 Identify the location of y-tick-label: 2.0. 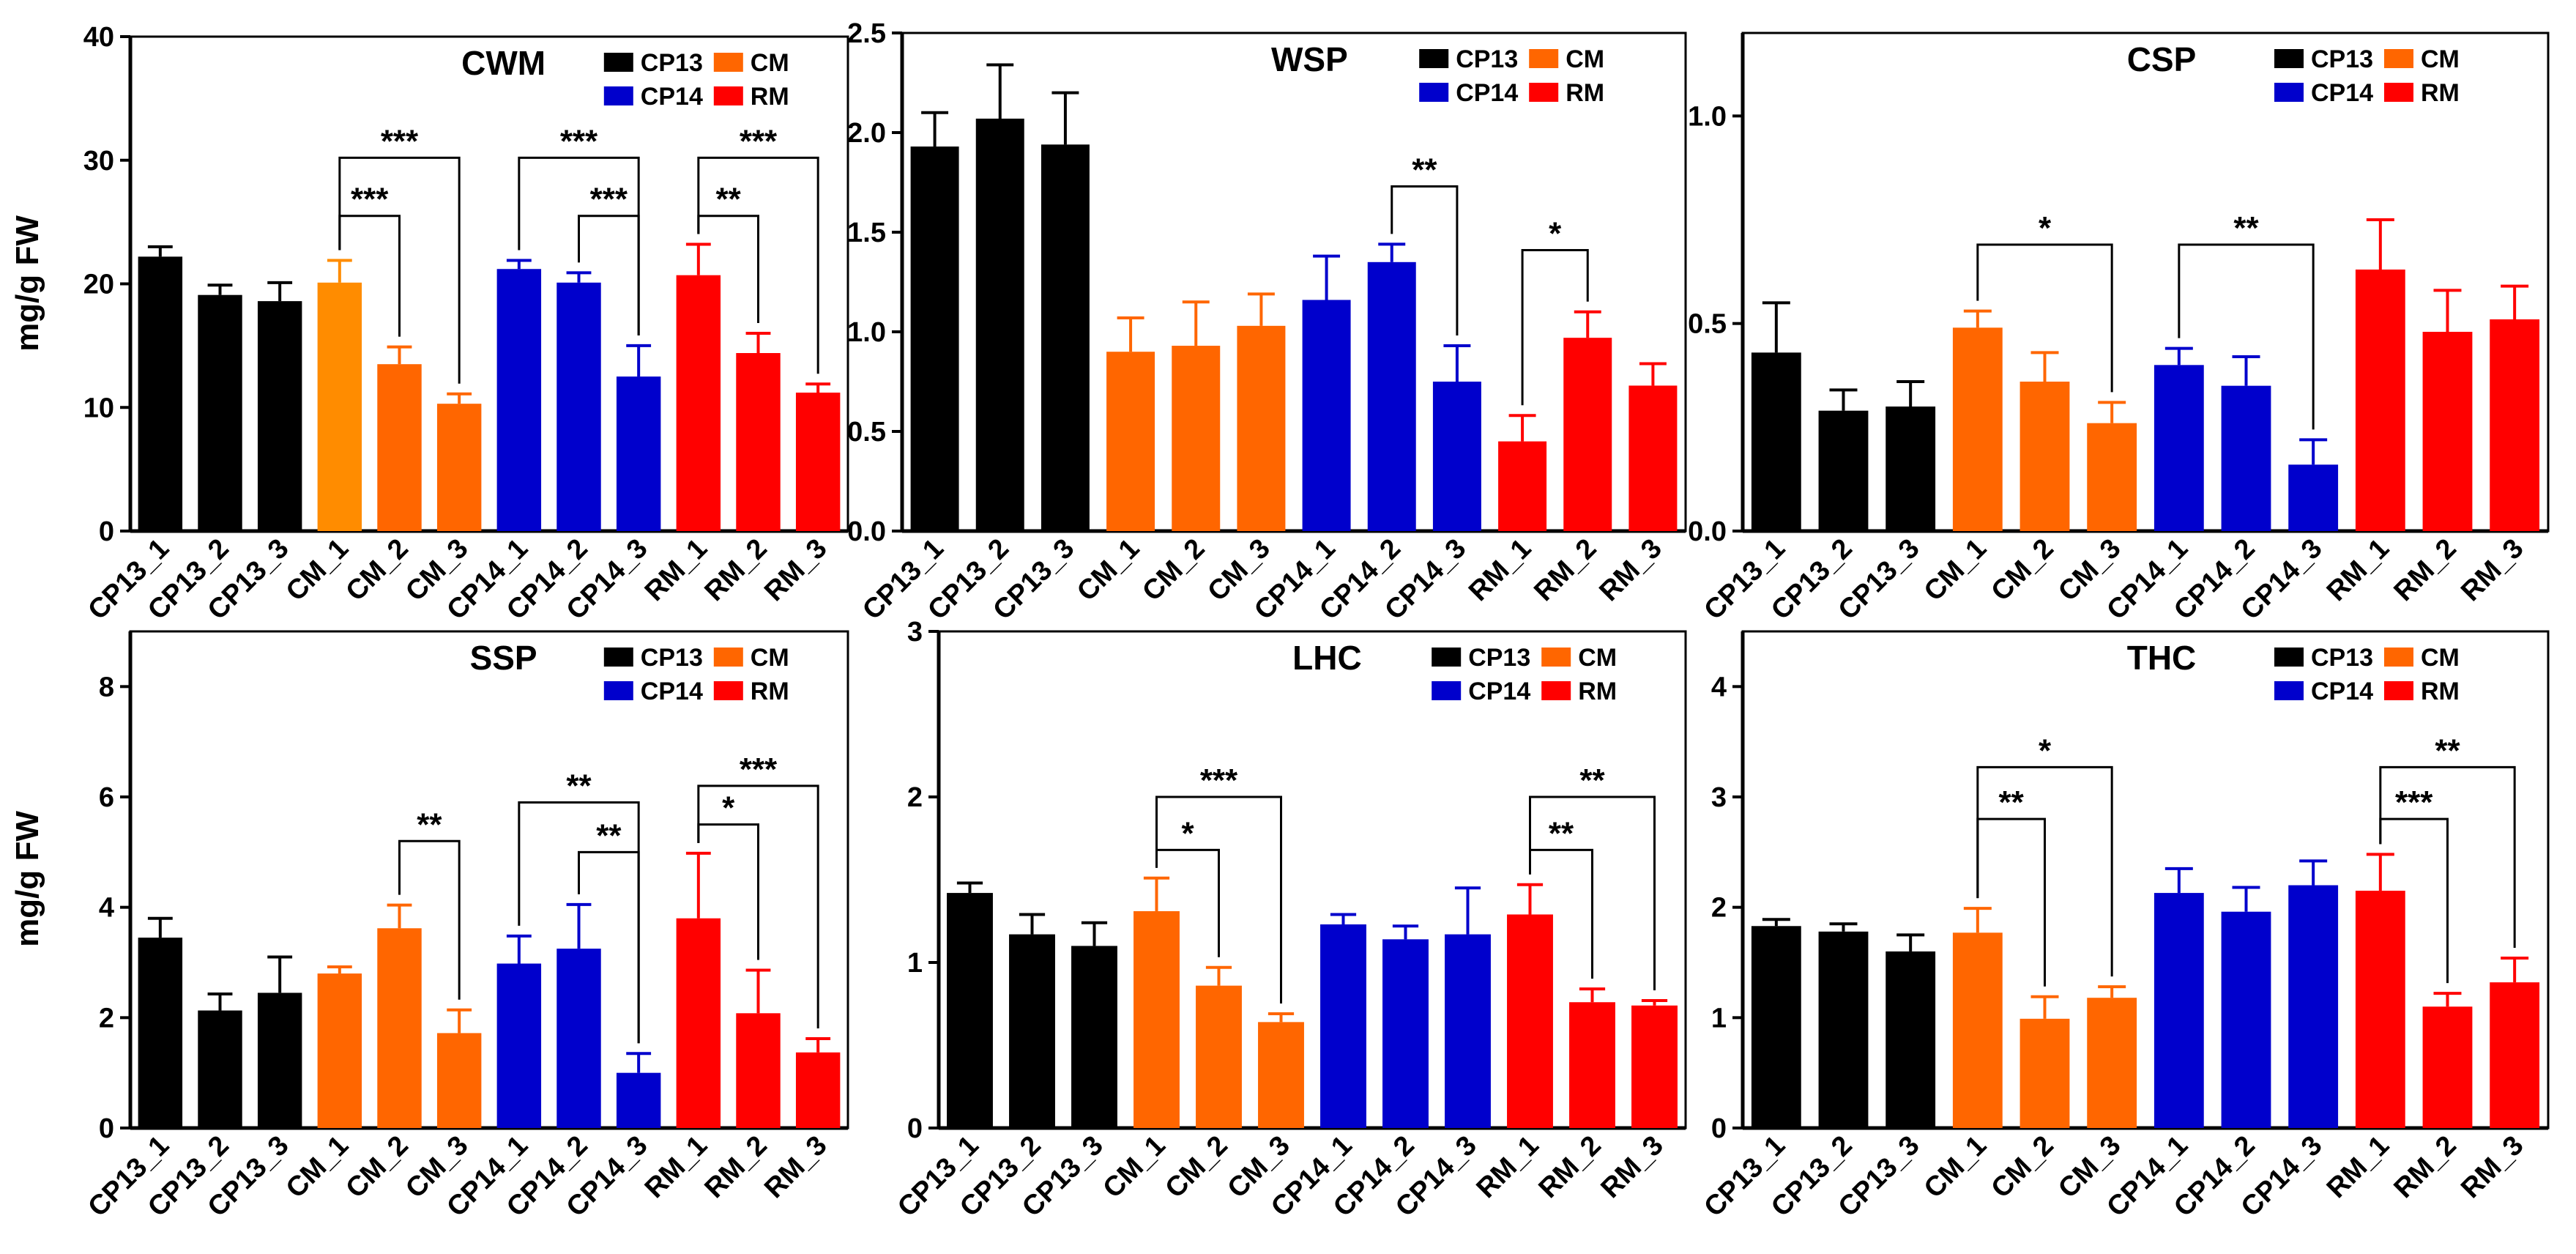
(866, 133).